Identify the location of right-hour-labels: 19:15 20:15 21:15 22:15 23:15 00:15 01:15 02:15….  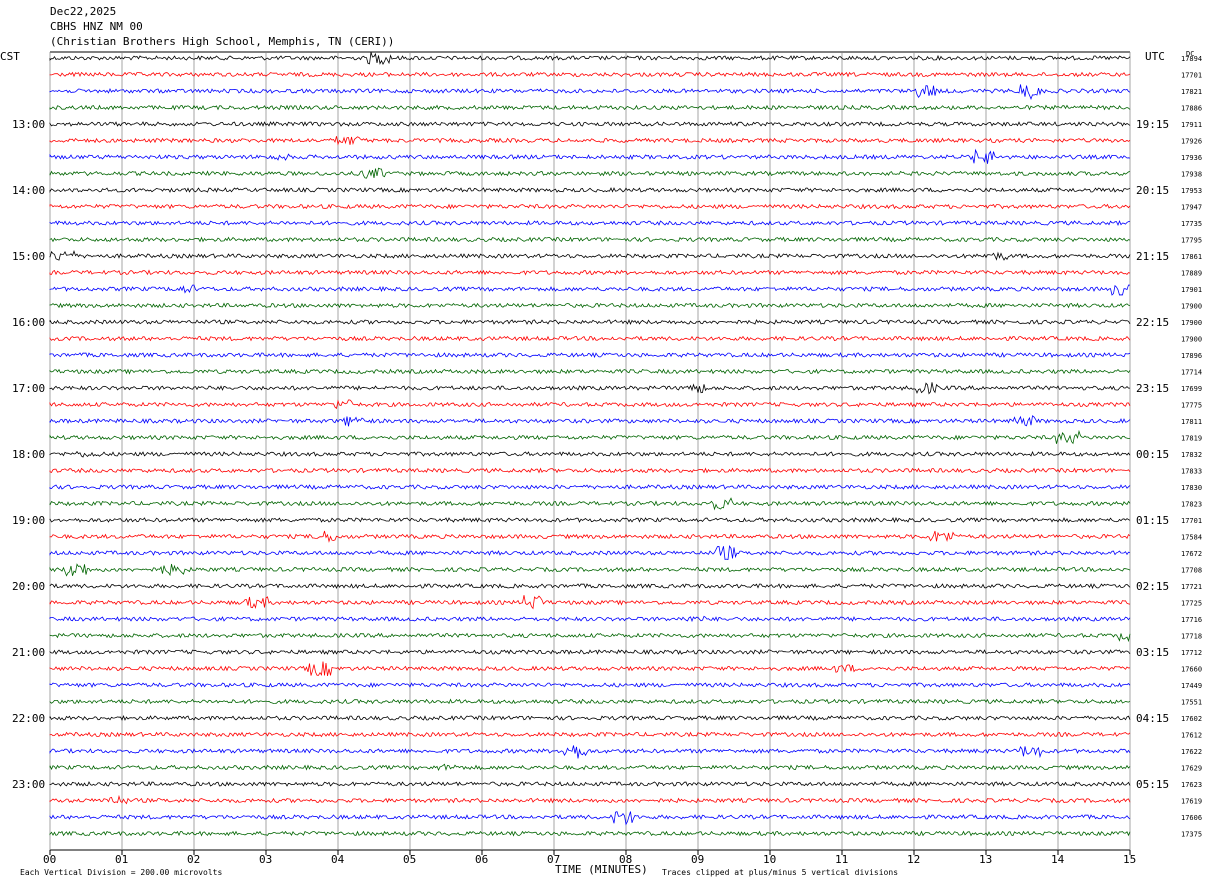
(1152, 454).